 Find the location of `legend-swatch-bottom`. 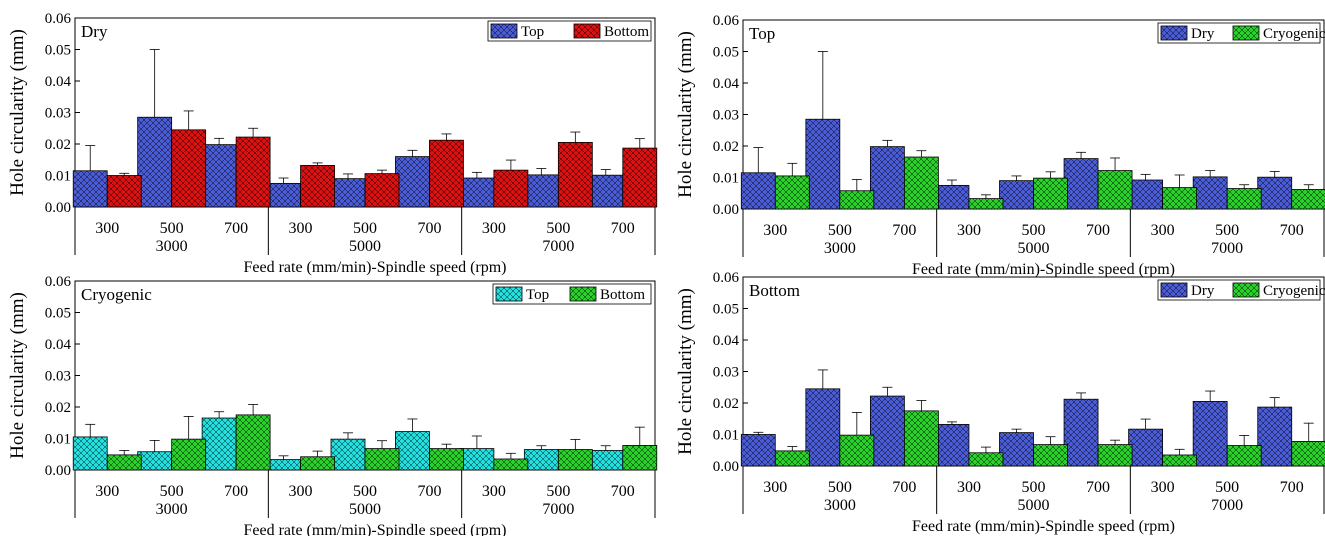

legend-swatch-bottom is located at coordinates (583, 294).